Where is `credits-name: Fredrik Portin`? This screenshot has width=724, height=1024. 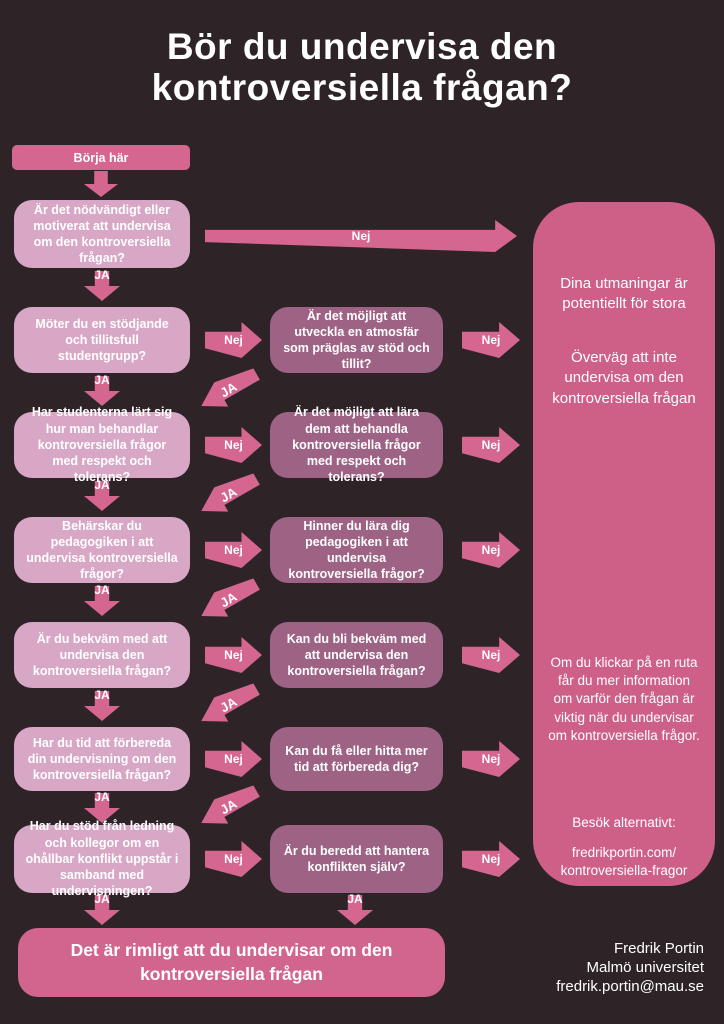
credits-name: Fredrik Portin is located at coordinates (658, 948).